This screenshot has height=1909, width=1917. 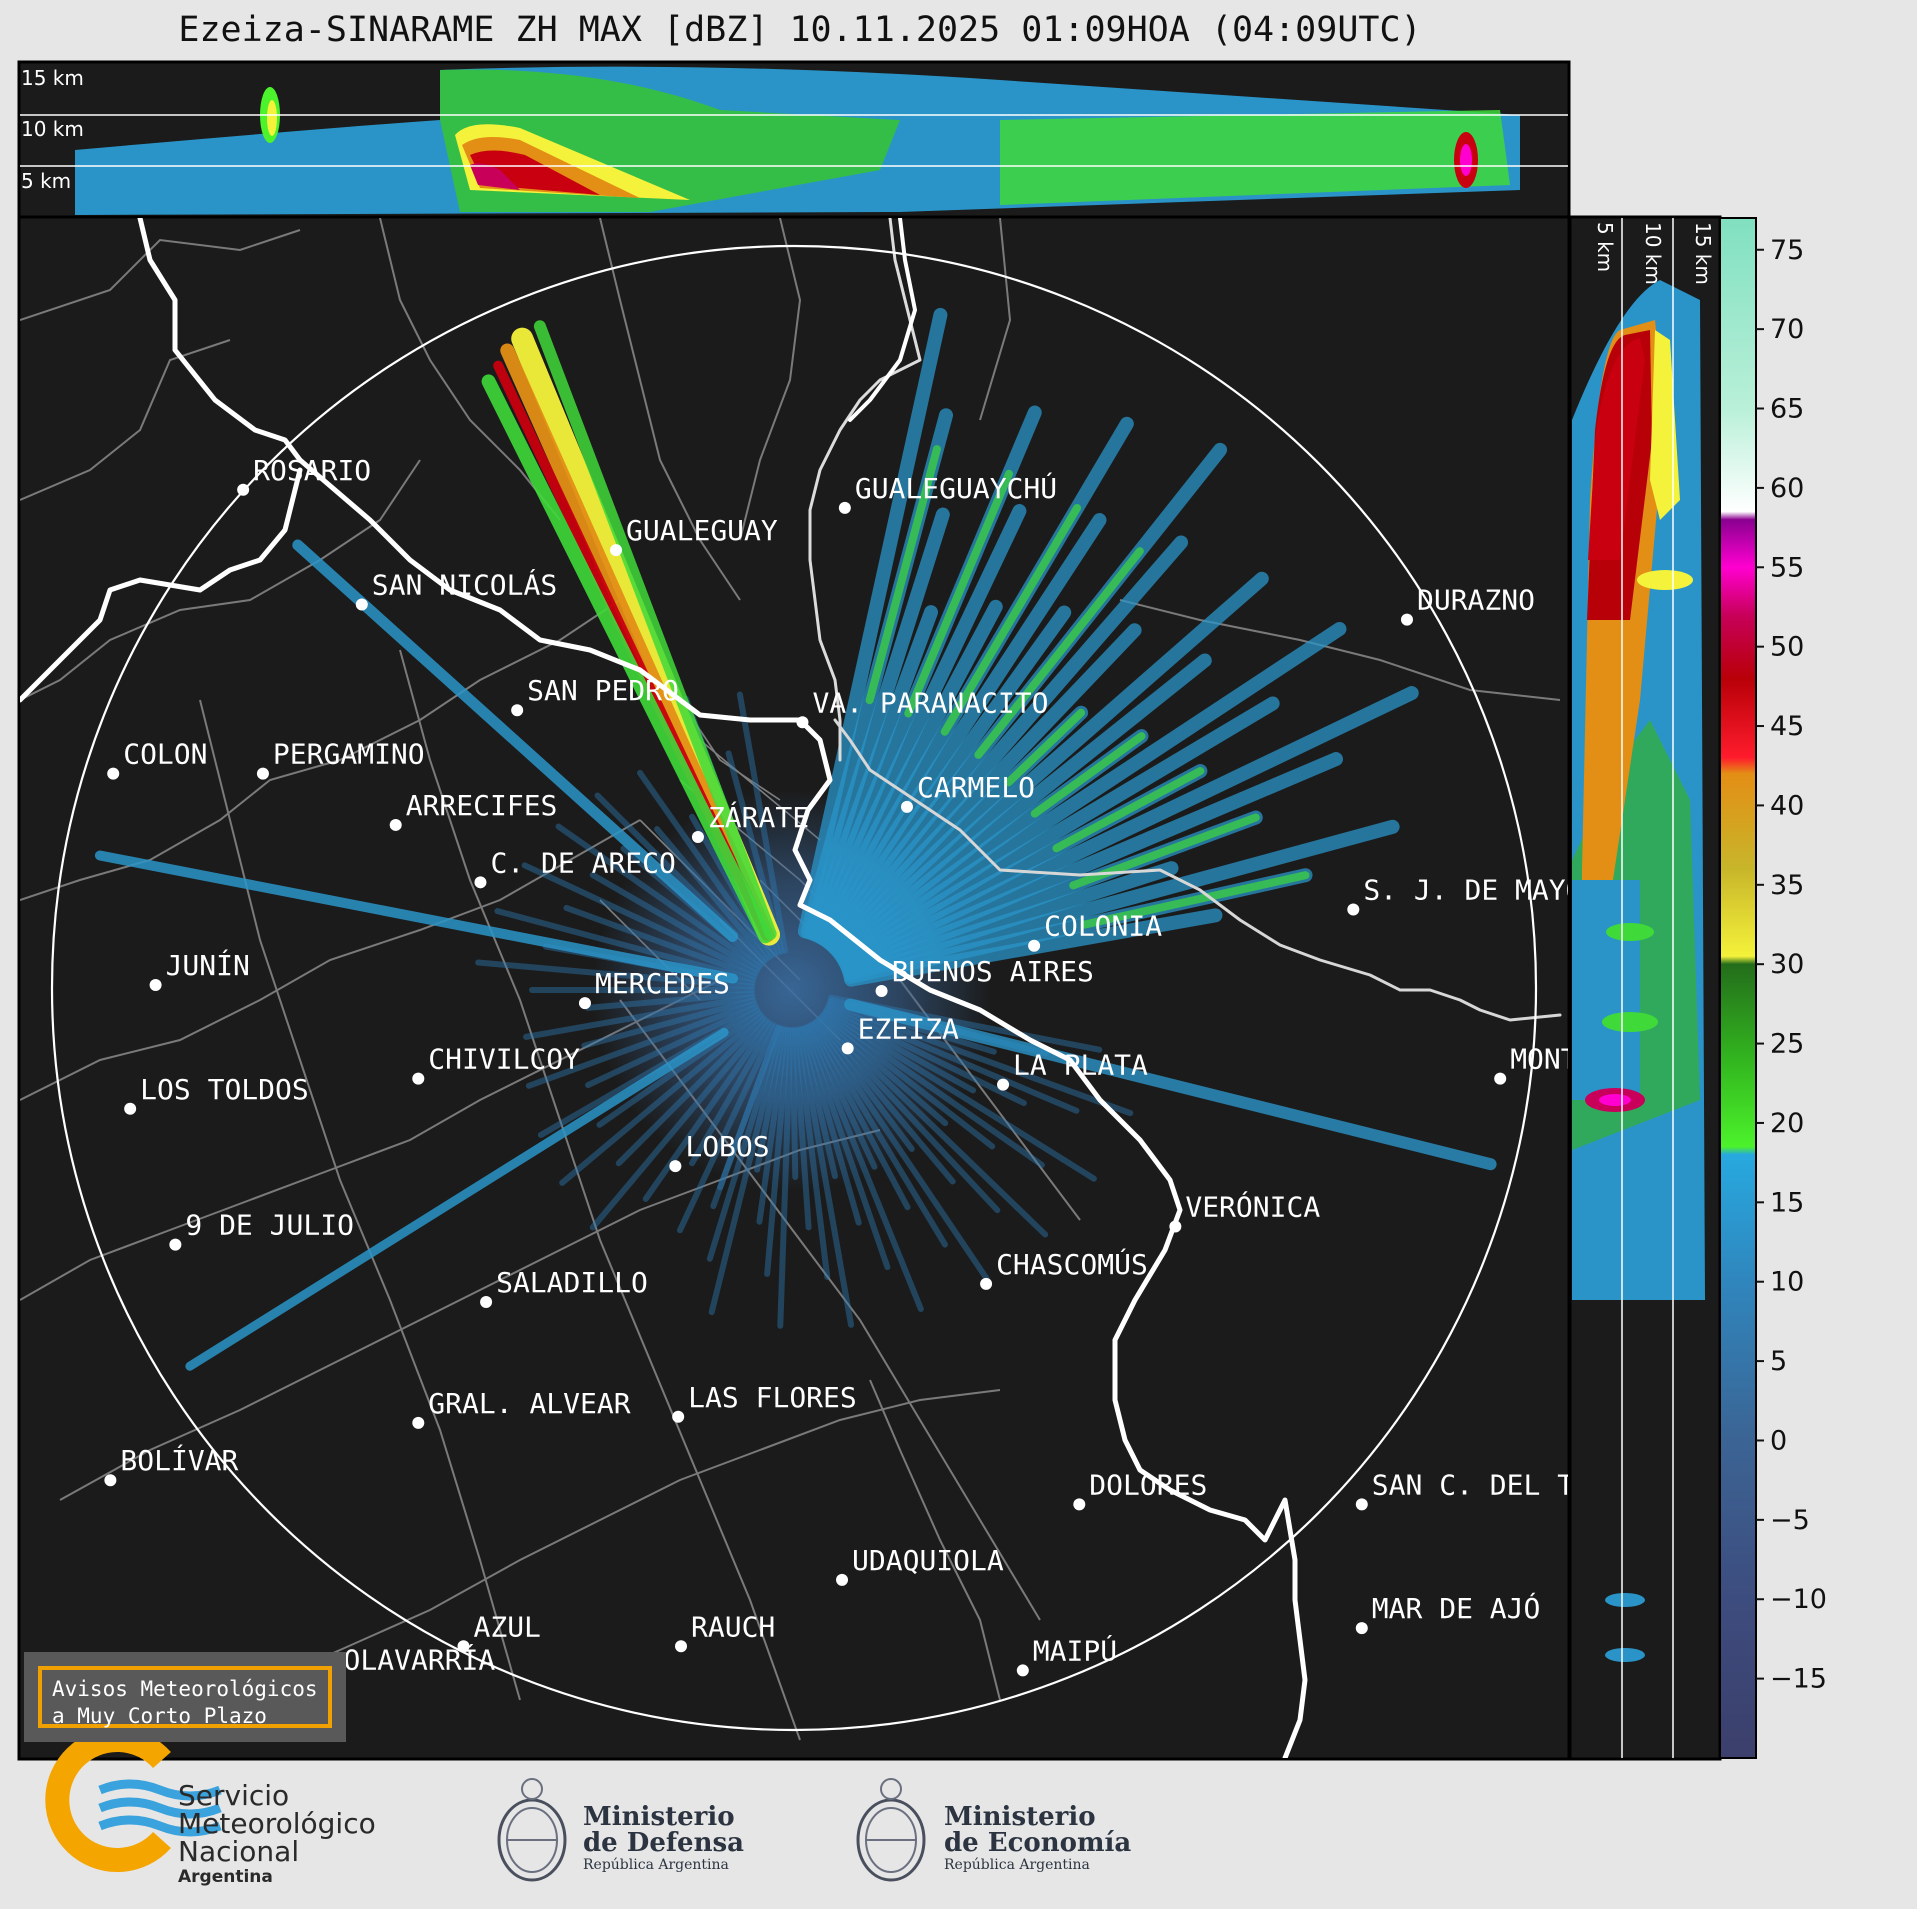 What do you see at coordinates (1787, 250) in the screenshot?
I see `colorbar-tick-label: 75` at bounding box center [1787, 250].